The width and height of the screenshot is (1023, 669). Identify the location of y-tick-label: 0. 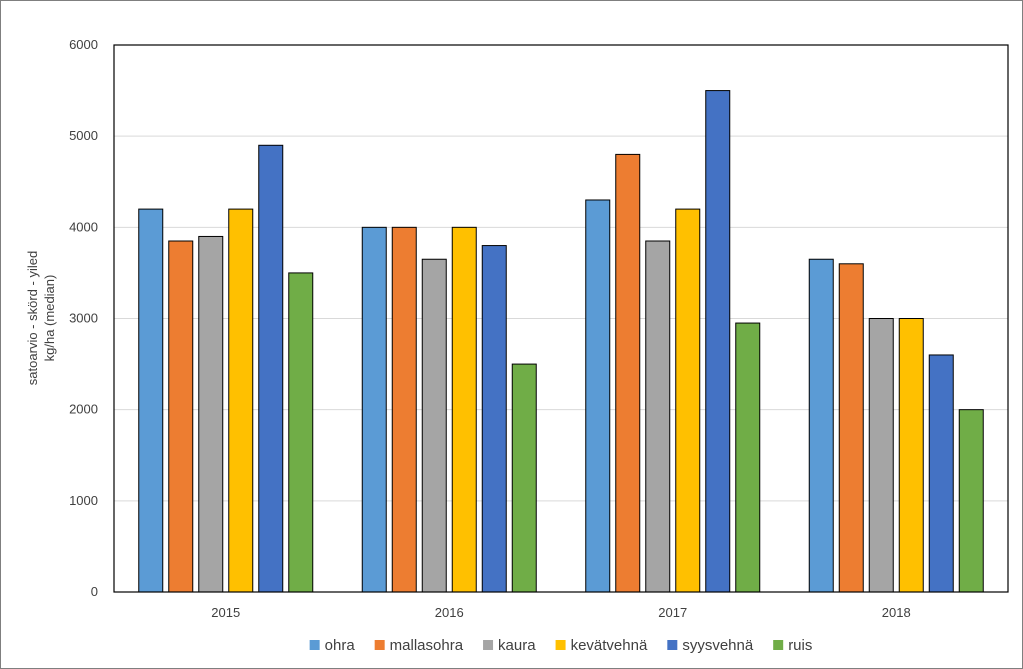
(94, 591).